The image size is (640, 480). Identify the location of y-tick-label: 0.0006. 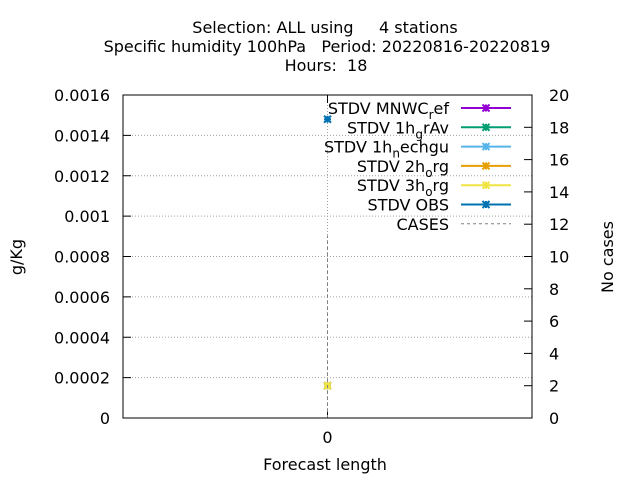
(82, 297).